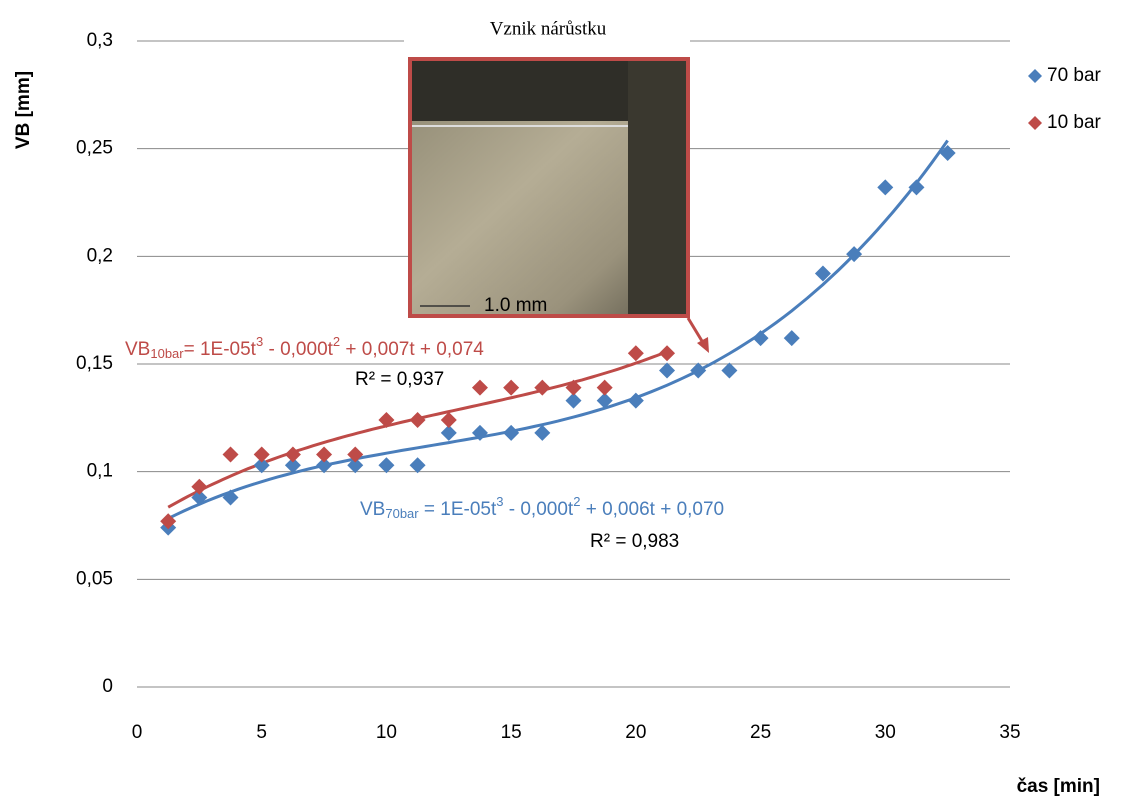 Image resolution: width=1123 pixels, height=799 pixels. I want to click on x-tick-label: 25, so click(760, 732).